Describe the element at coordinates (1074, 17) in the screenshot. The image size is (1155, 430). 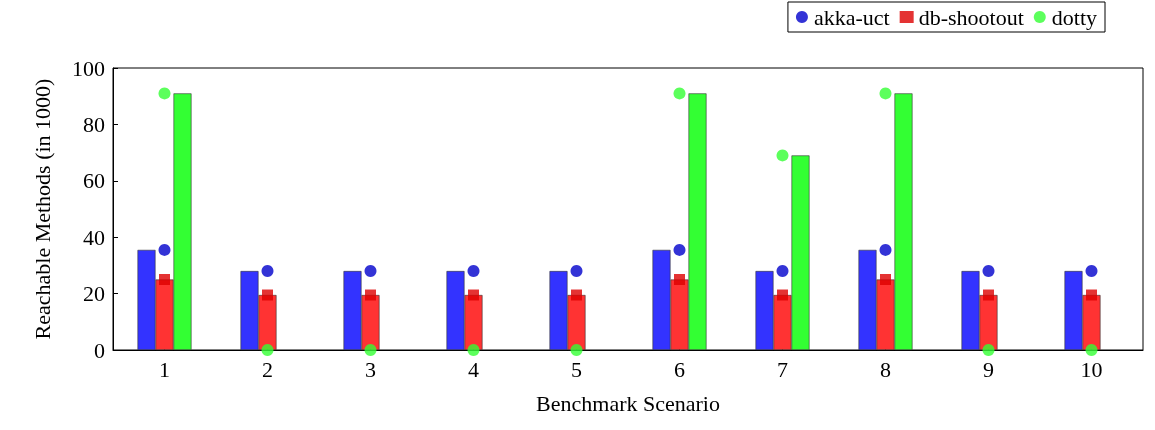
I see `legend-label: dotty` at that location.